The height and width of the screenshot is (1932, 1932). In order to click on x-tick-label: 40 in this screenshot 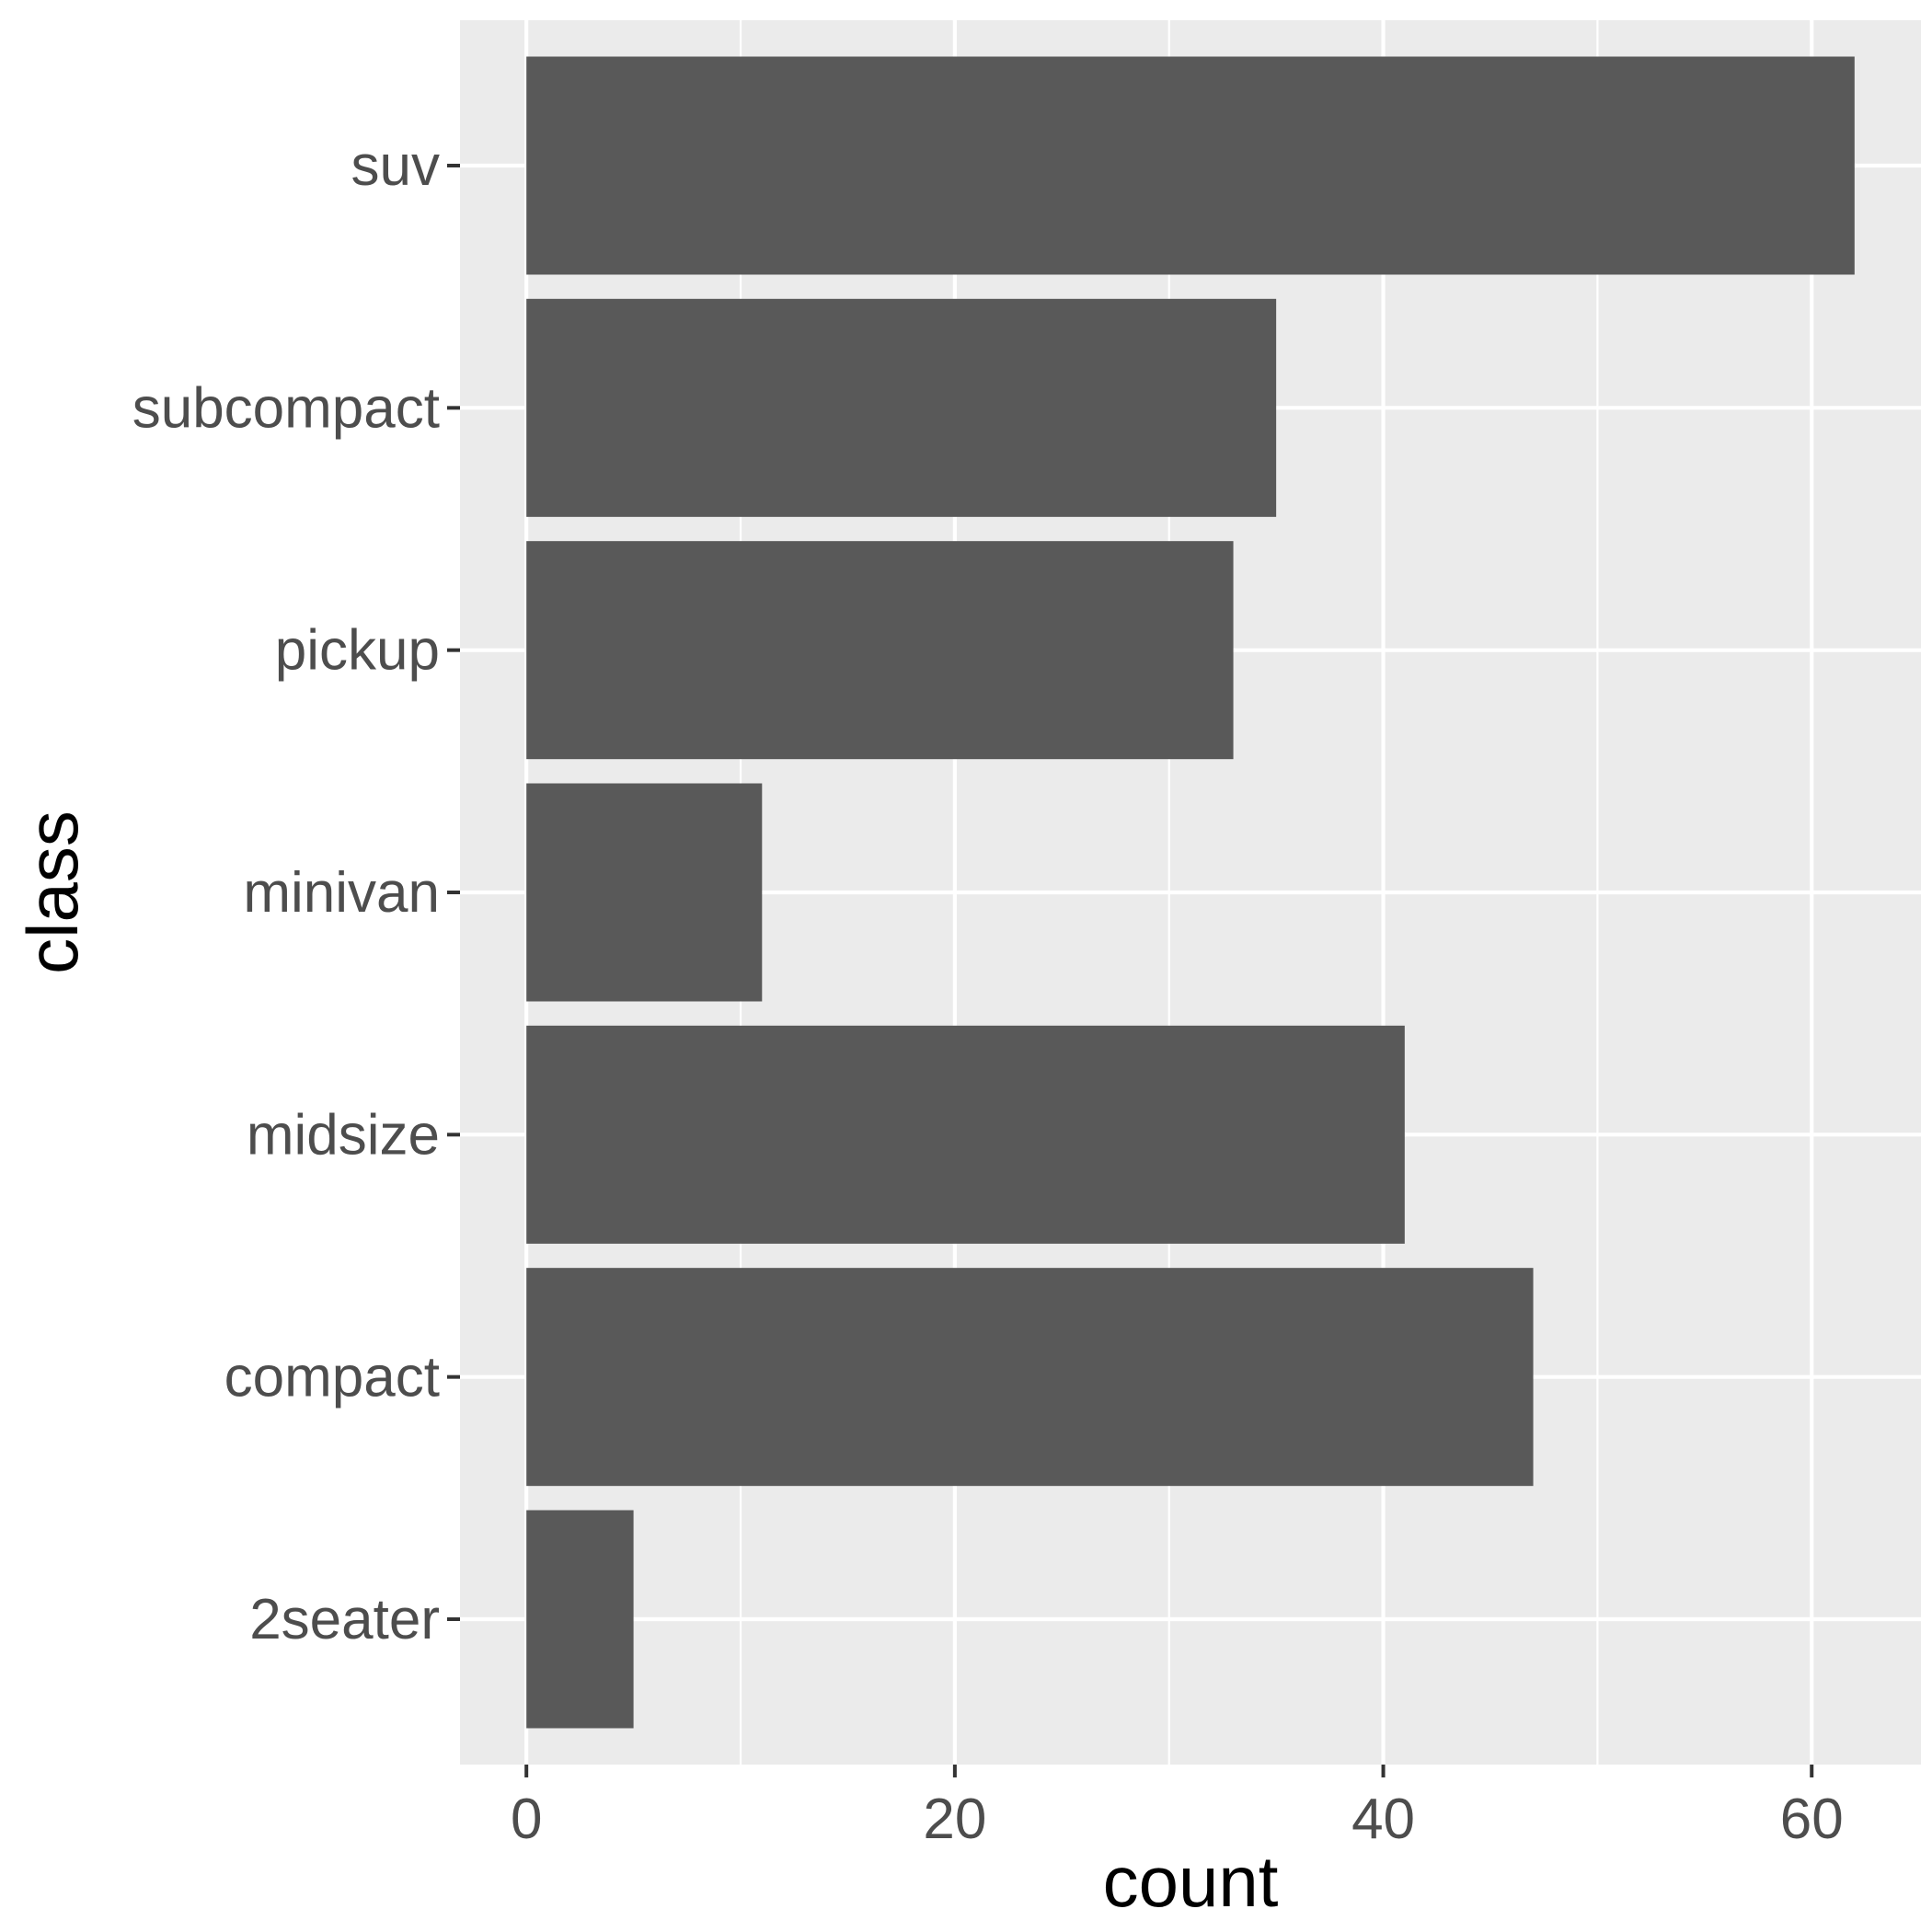, I will do `click(1383, 1819)`.